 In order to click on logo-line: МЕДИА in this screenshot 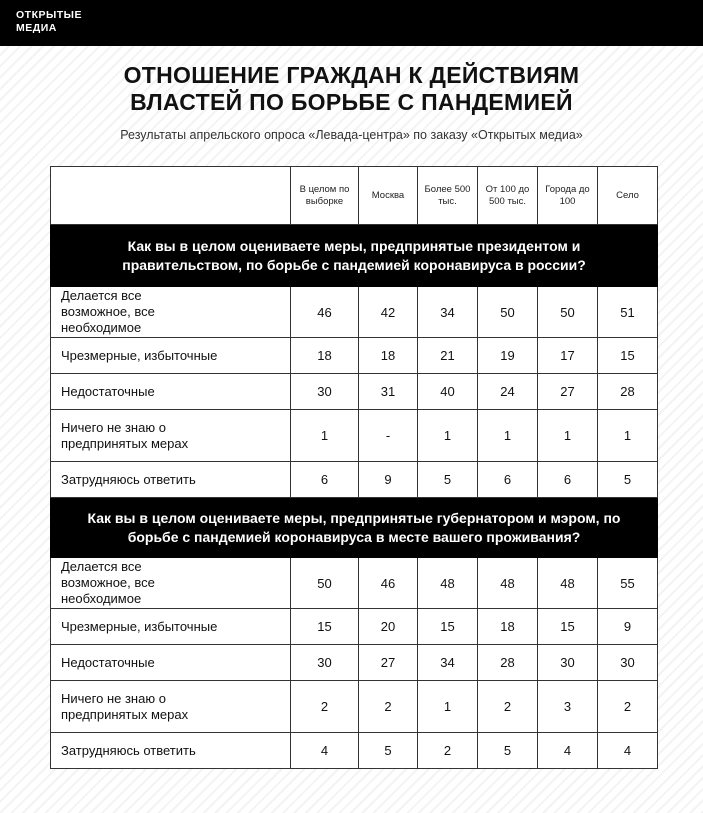, I will do `click(36, 28)`.